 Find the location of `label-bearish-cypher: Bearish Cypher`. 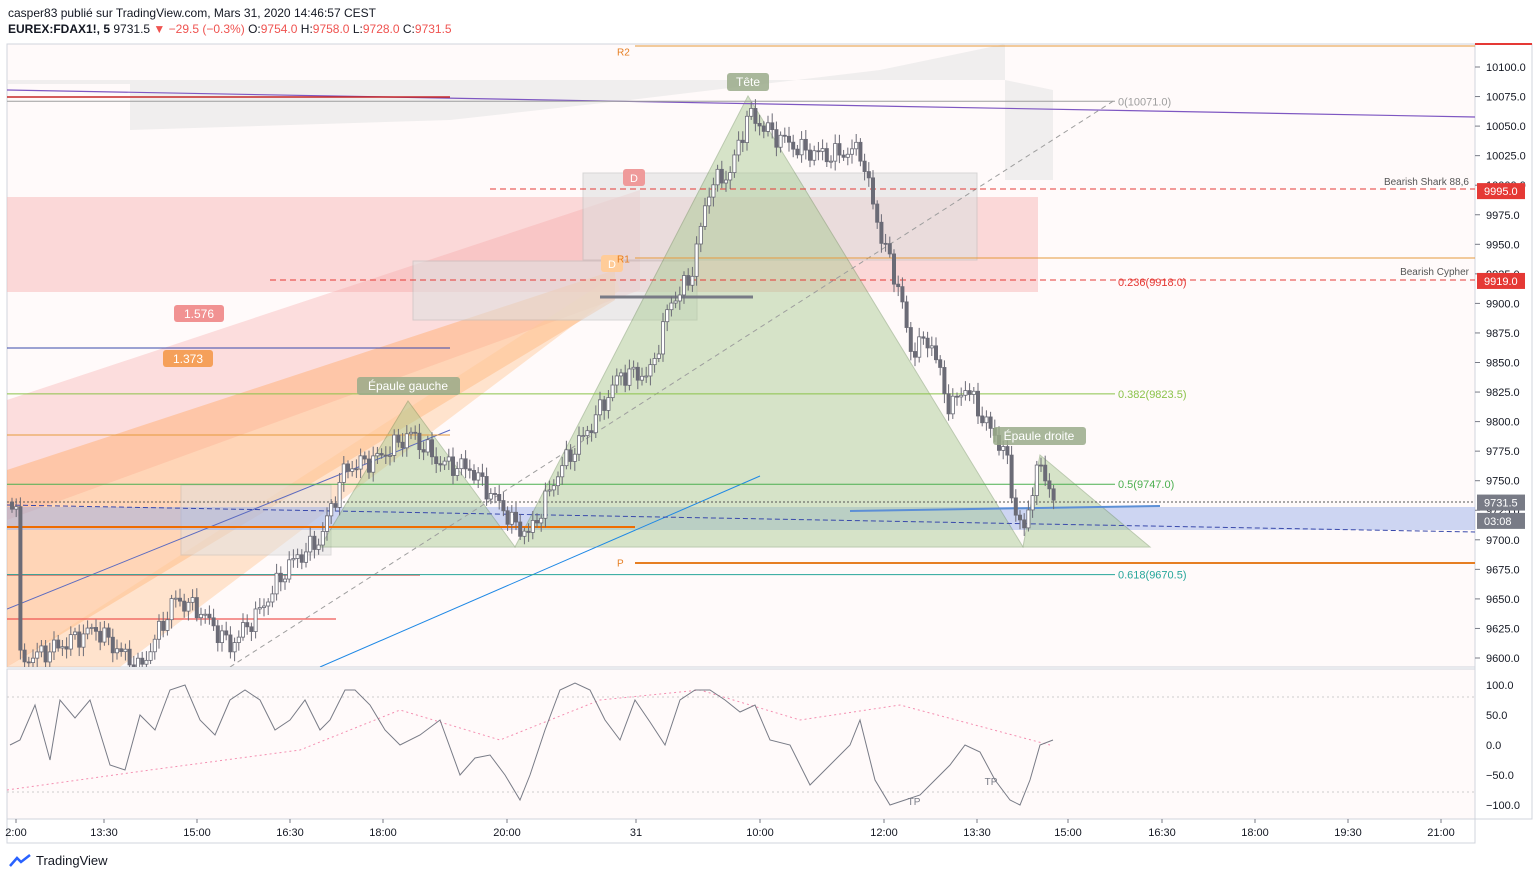

label-bearish-cypher: Bearish Cypher is located at coordinates (1435, 272).